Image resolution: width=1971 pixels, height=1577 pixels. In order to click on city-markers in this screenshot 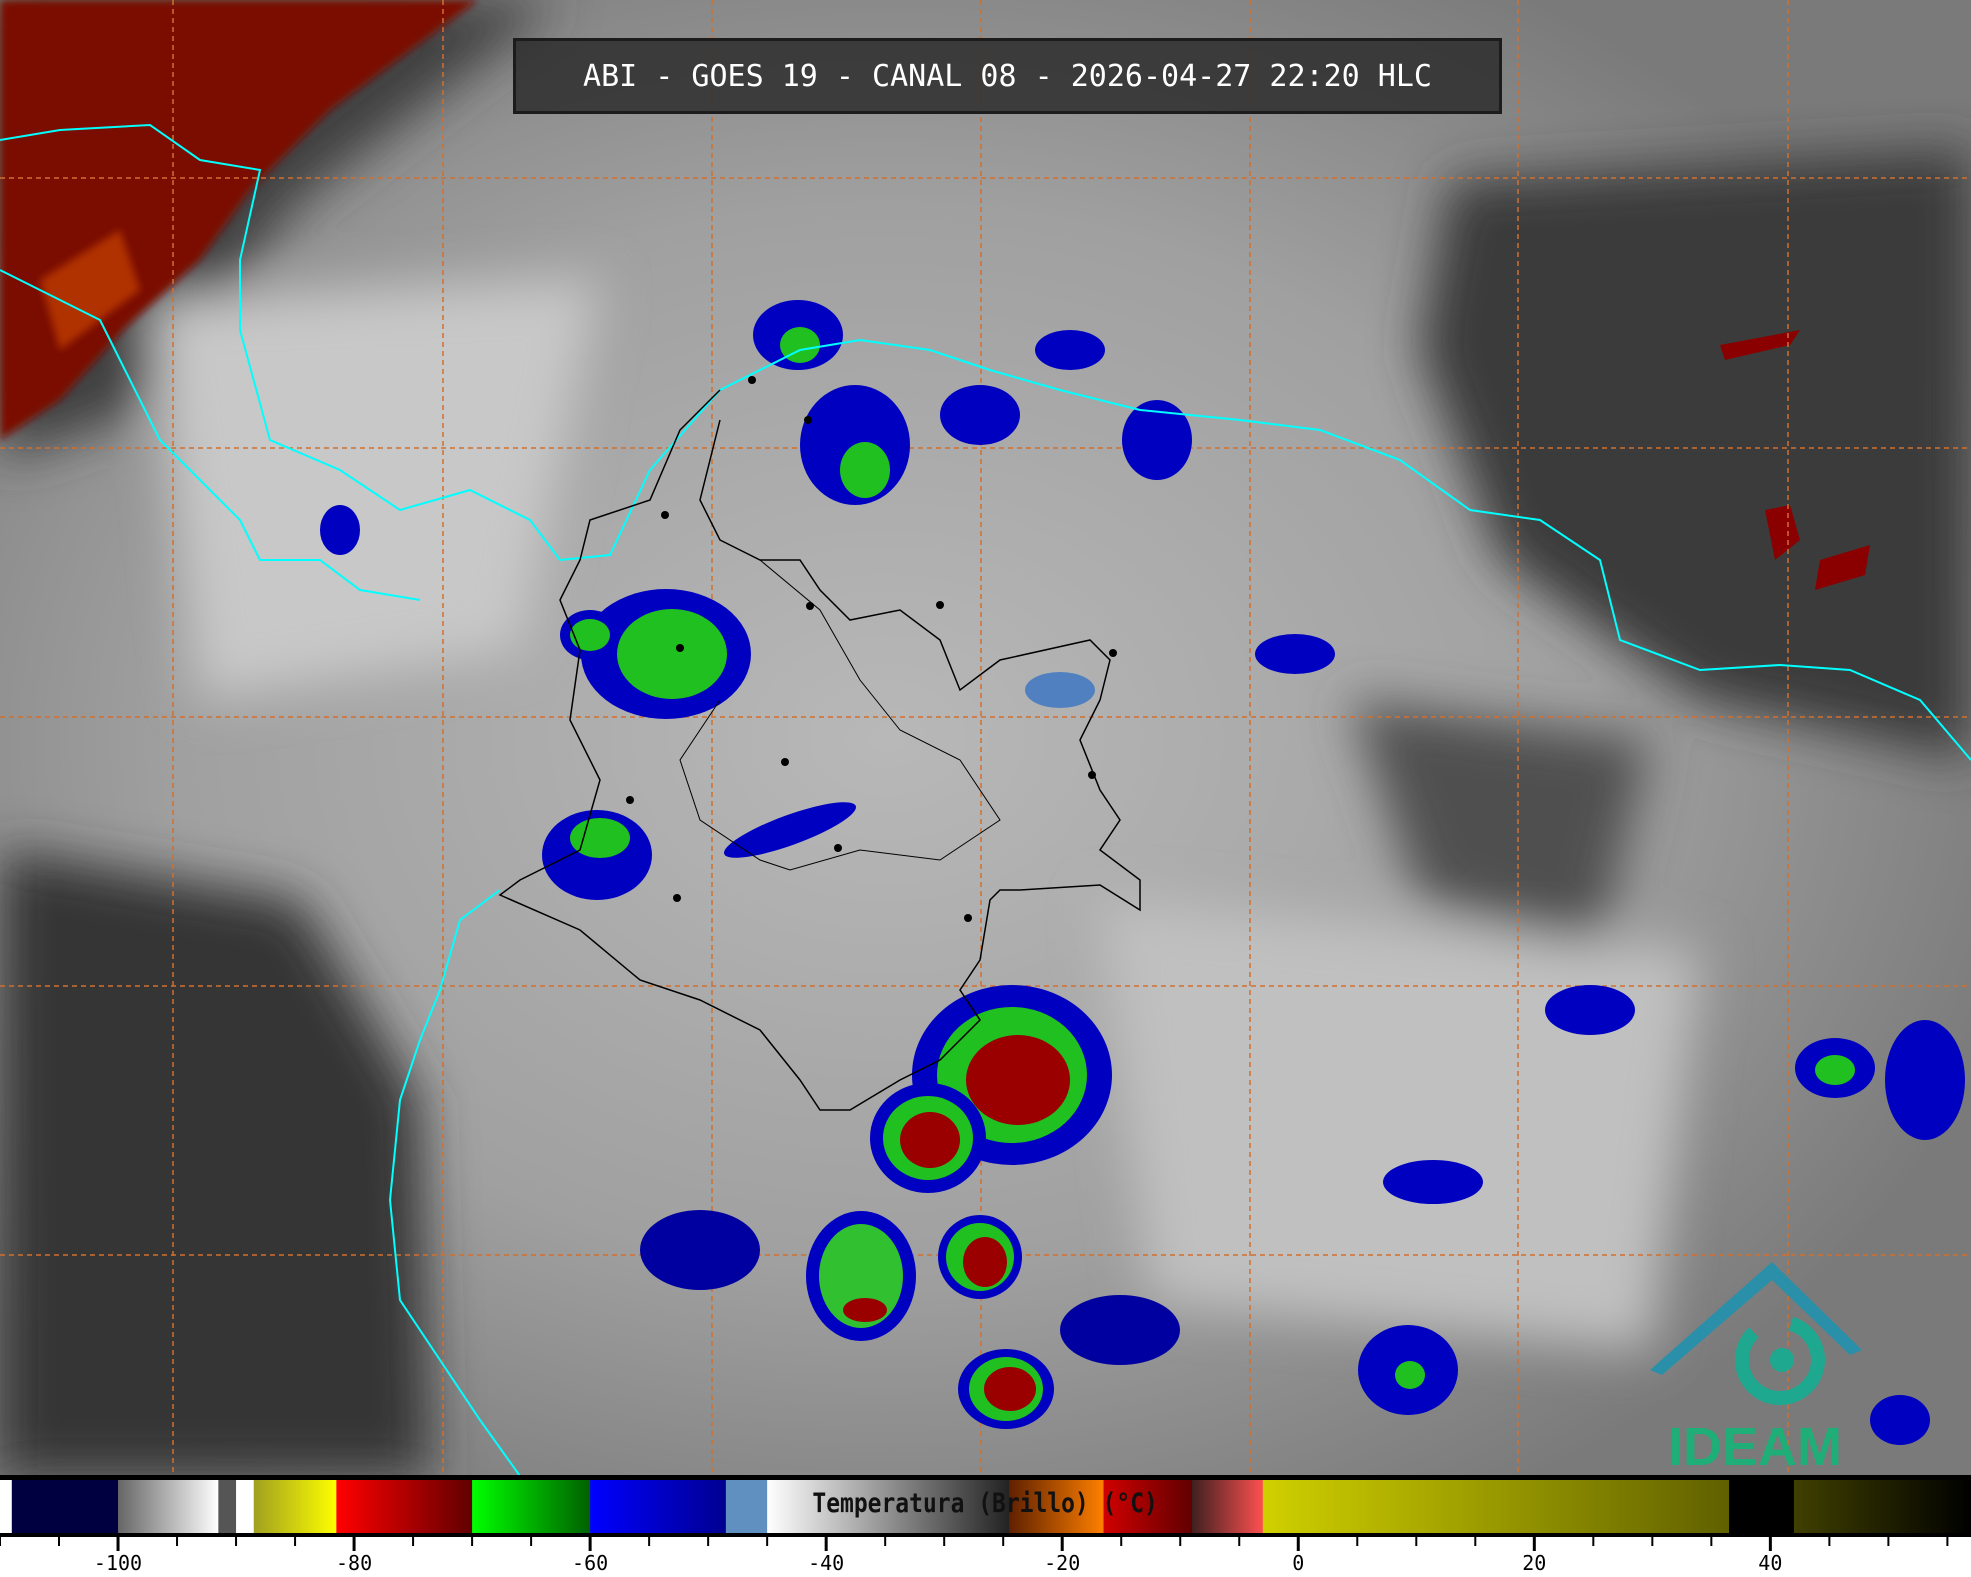, I will do `click(871, 649)`.